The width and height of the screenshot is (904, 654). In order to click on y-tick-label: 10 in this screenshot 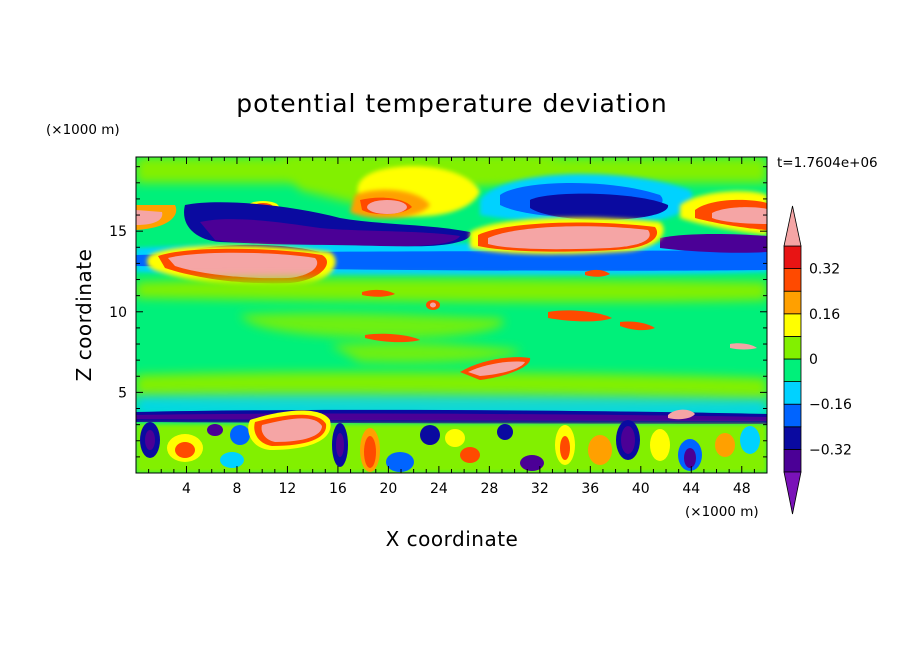, I will do `click(118, 313)`.